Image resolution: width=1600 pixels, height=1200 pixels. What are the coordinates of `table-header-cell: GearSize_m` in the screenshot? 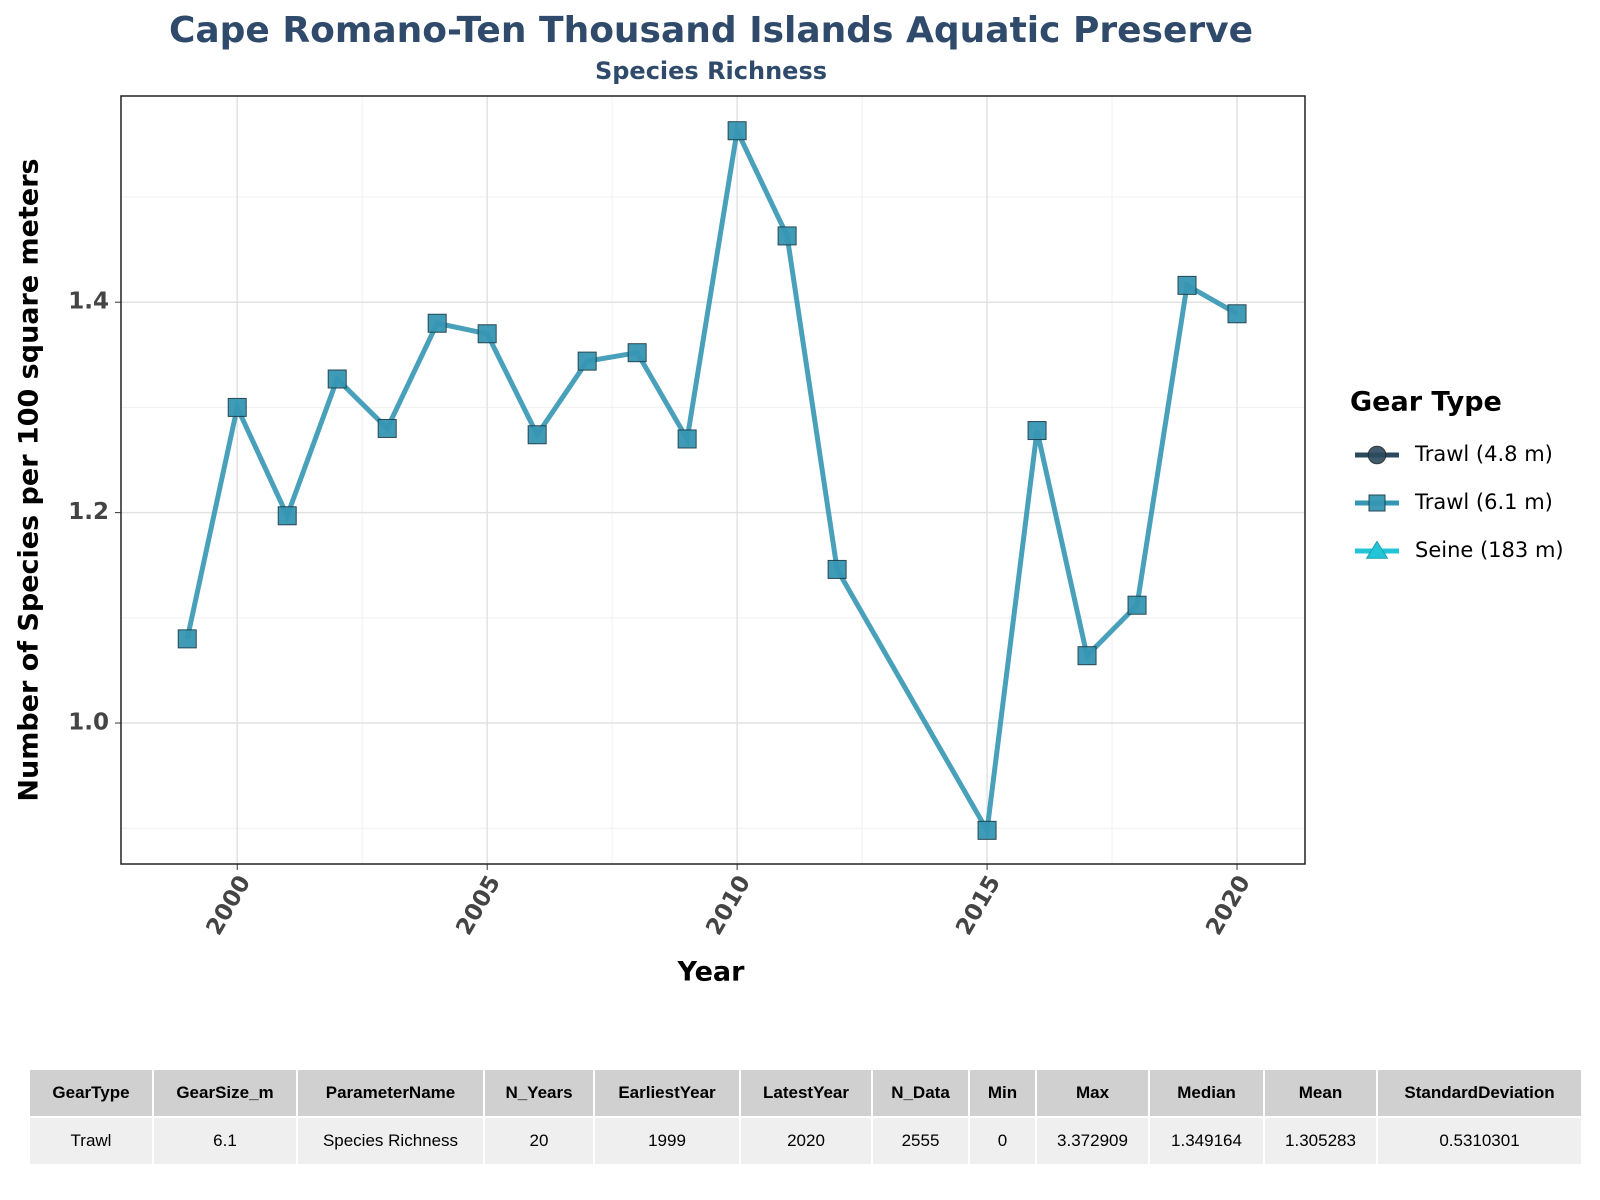 It's located at (225, 1093).